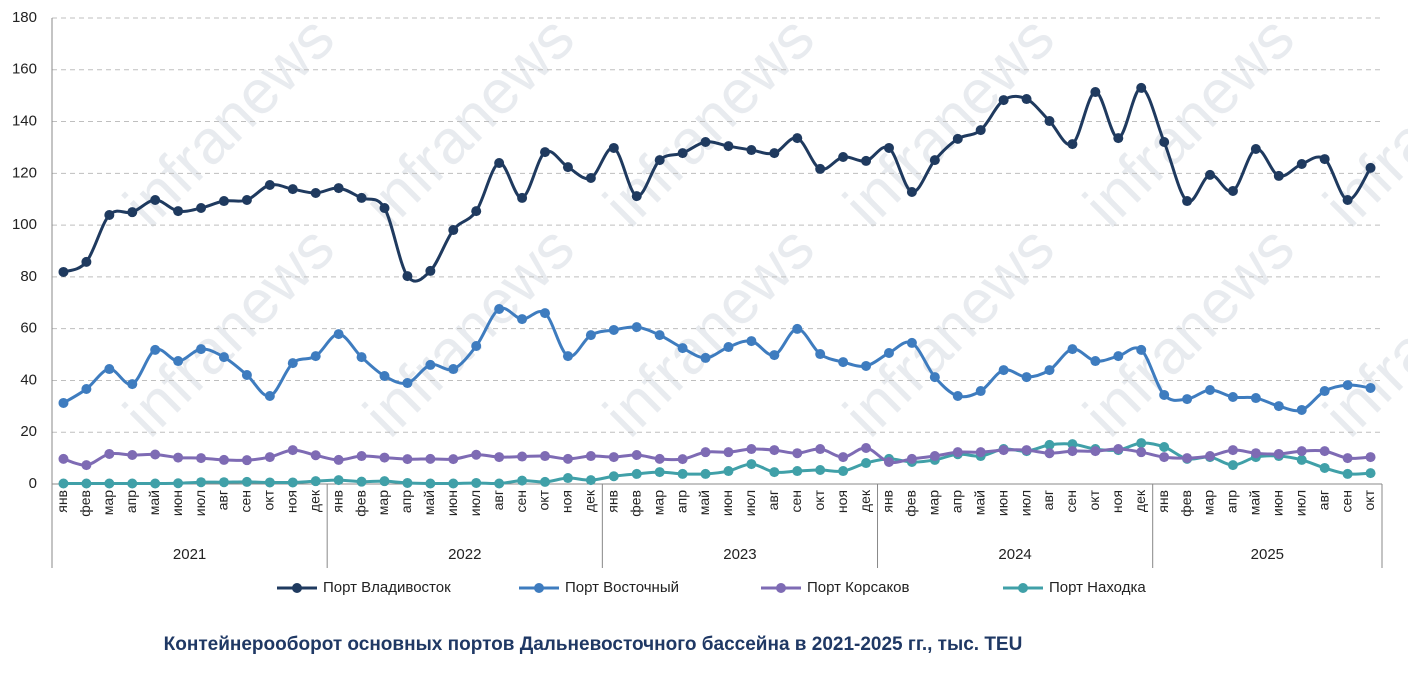 Image resolution: width=1408 pixels, height=681 pixels. Describe the element at coordinates (387, 587) in the screenshot. I see `legend-label: Порт Владивосток` at that location.